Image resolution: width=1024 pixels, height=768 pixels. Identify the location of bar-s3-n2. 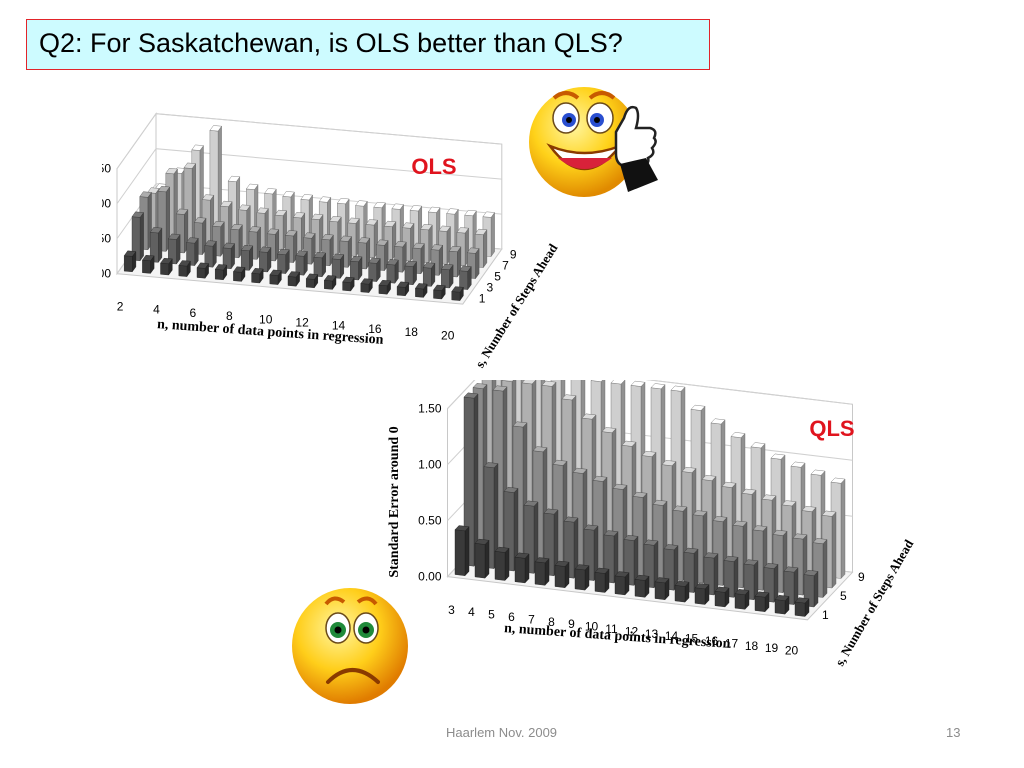
(137, 236).